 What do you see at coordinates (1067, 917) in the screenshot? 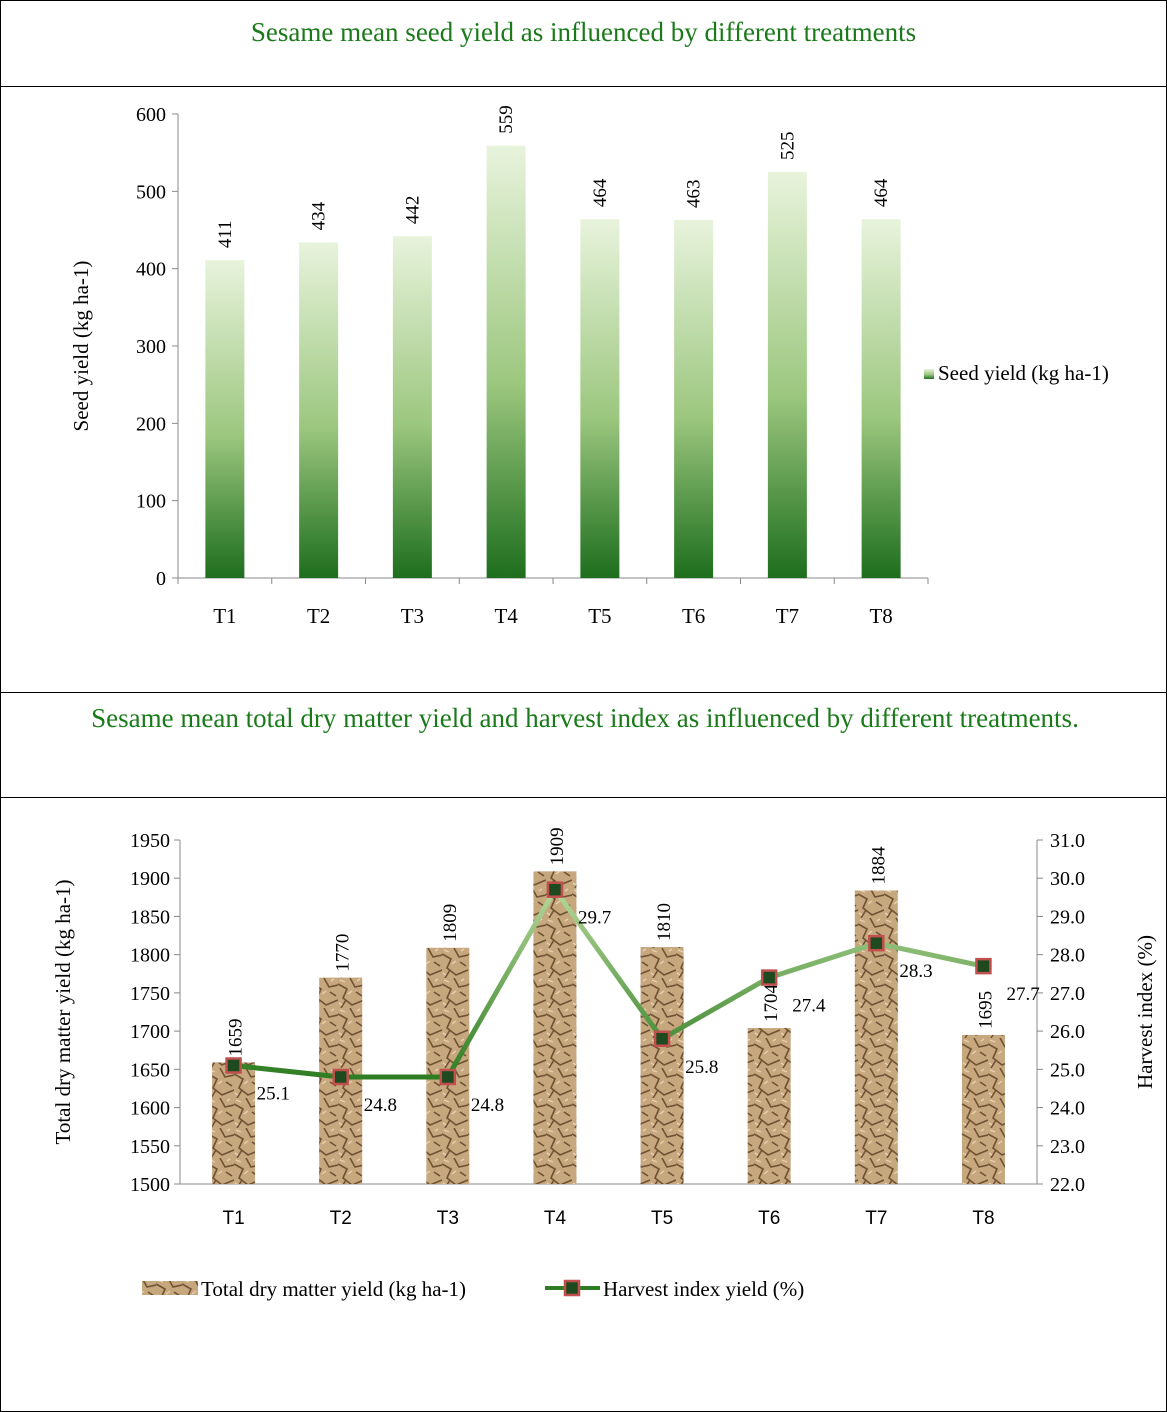
I see `y2-tick-label: 29.0` at bounding box center [1067, 917].